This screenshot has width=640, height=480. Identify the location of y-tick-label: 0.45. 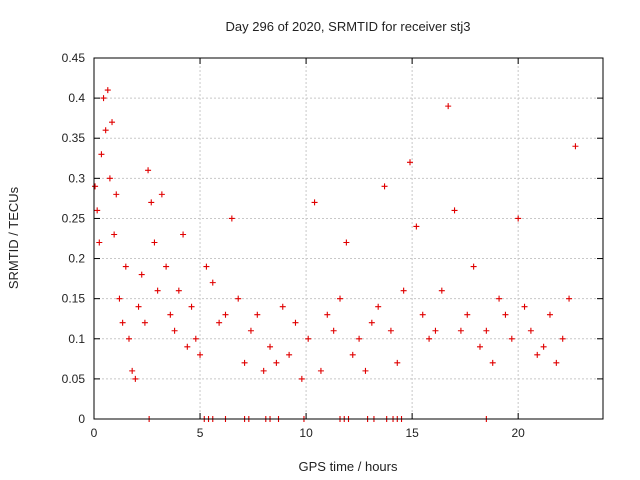
(74, 58).